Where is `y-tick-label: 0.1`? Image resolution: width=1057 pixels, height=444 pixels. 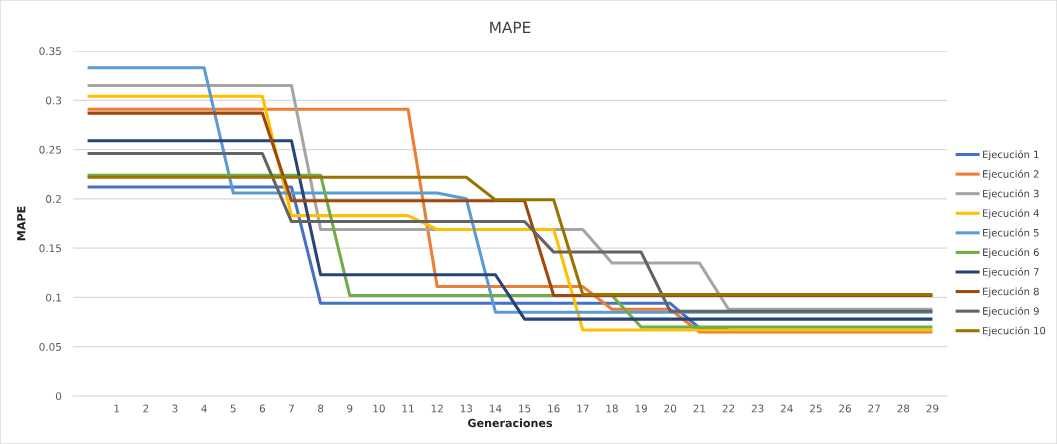
y-tick-label: 0.1 is located at coordinates (53, 297).